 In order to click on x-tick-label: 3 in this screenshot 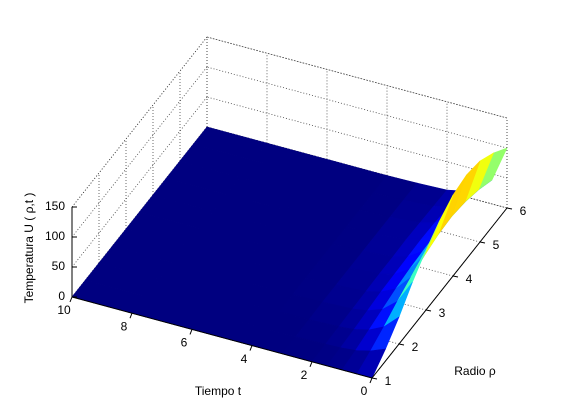, I will do `click(442, 313)`.